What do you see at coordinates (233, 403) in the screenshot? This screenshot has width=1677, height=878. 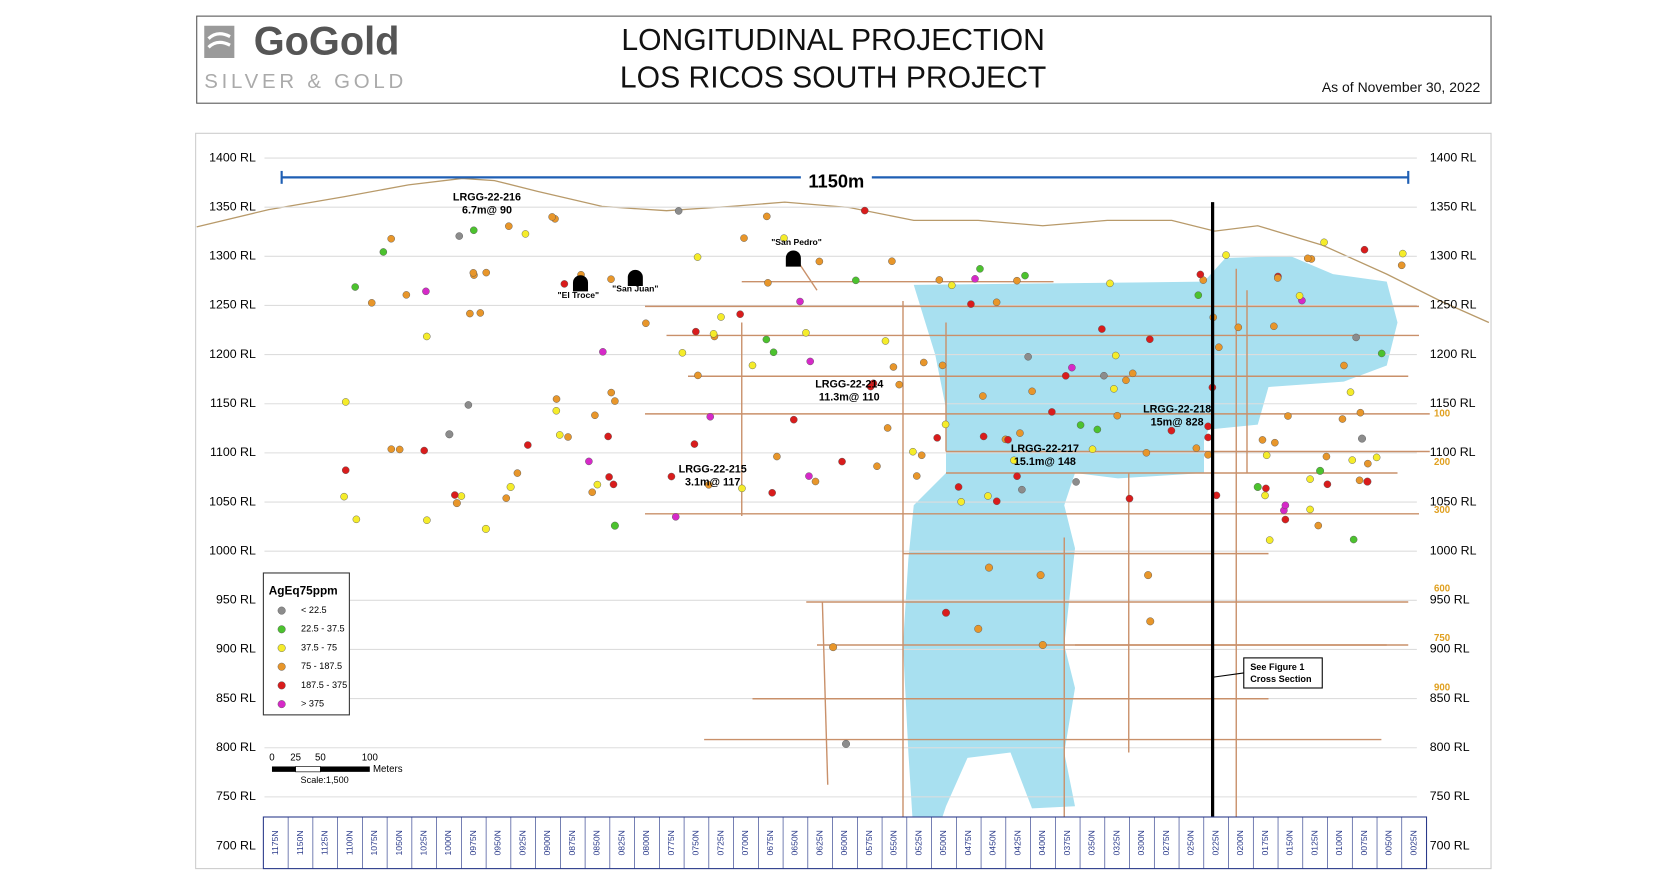 I see `rl-label-left: 1150 RL` at bounding box center [233, 403].